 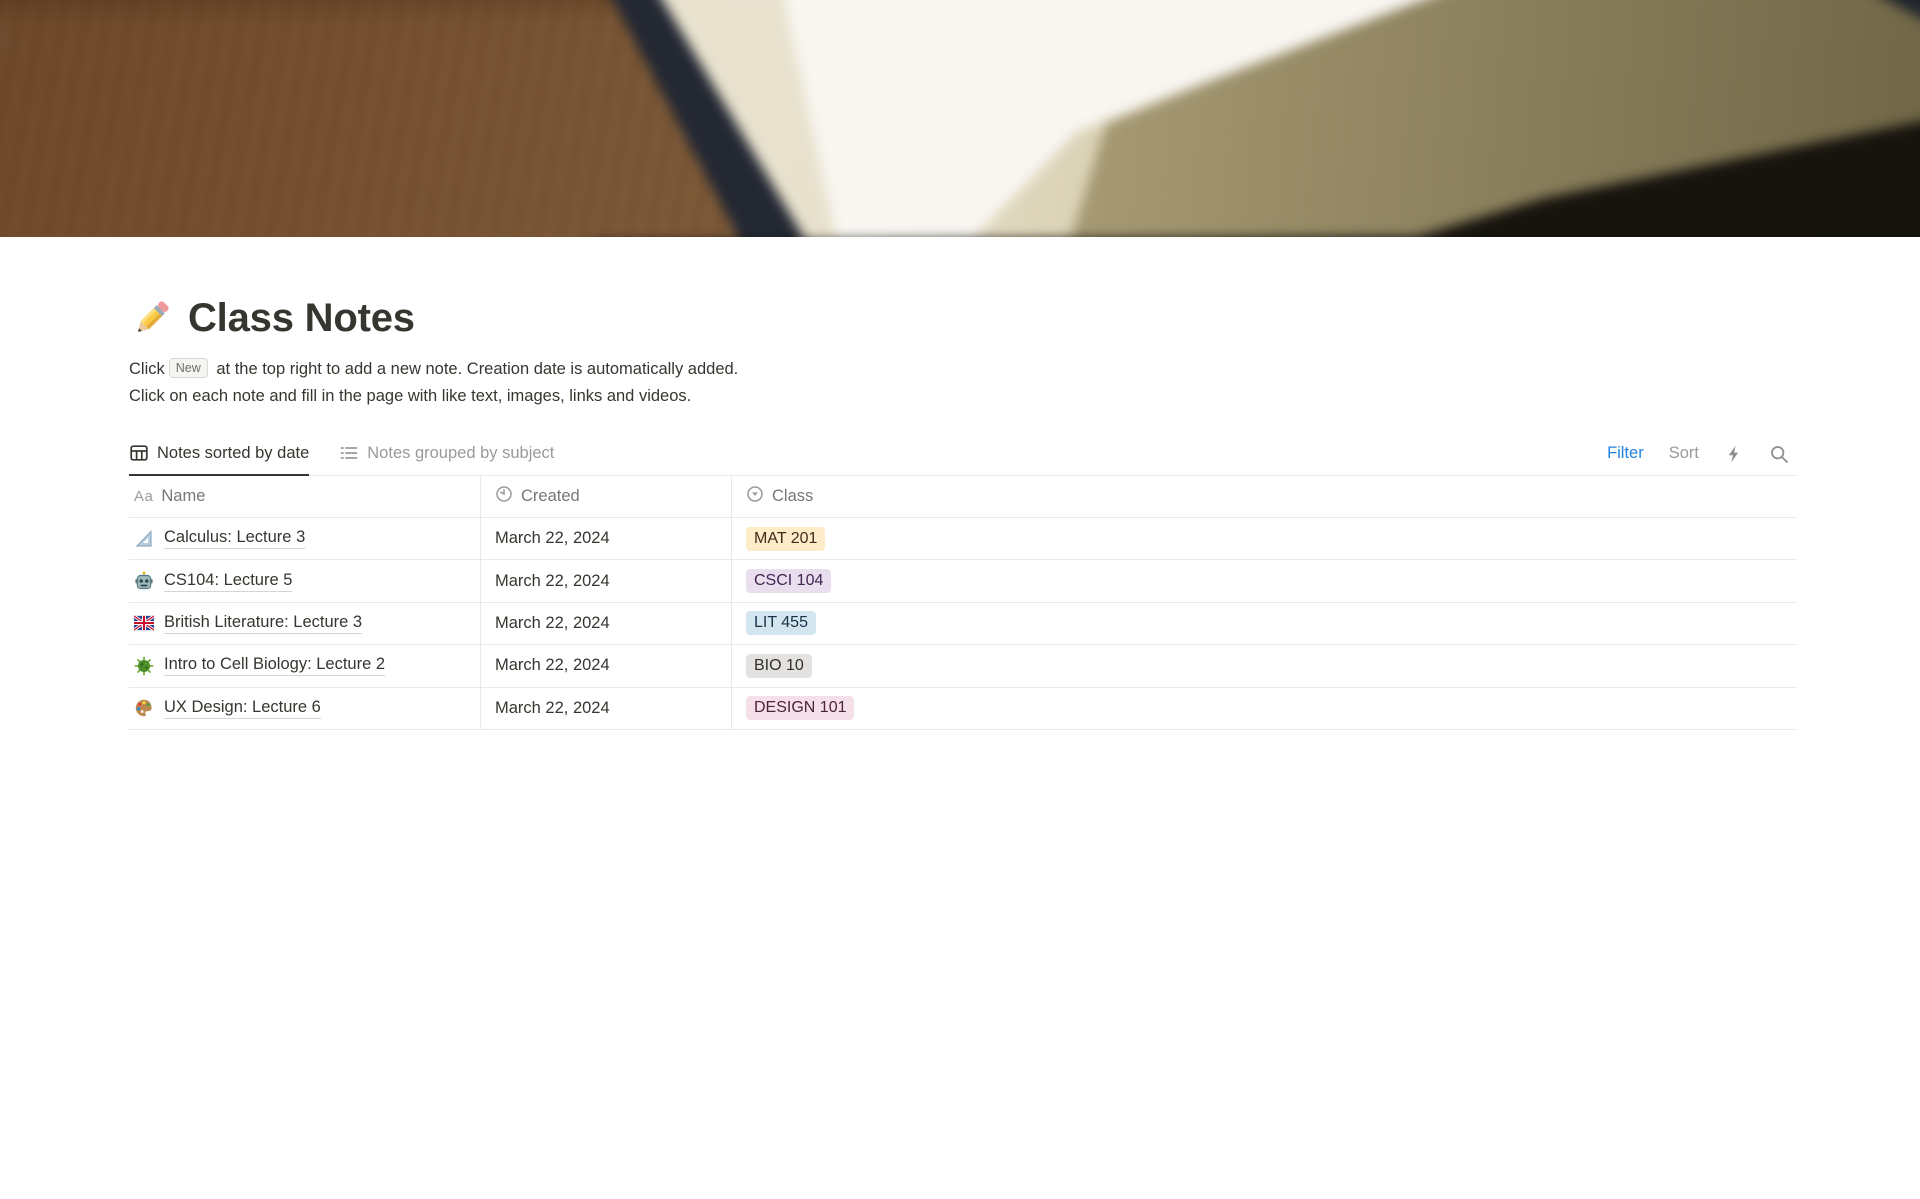 I want to click on tab-notes-grouped-by-subject: Notes grouped by subject, so click(x=446, y=454).